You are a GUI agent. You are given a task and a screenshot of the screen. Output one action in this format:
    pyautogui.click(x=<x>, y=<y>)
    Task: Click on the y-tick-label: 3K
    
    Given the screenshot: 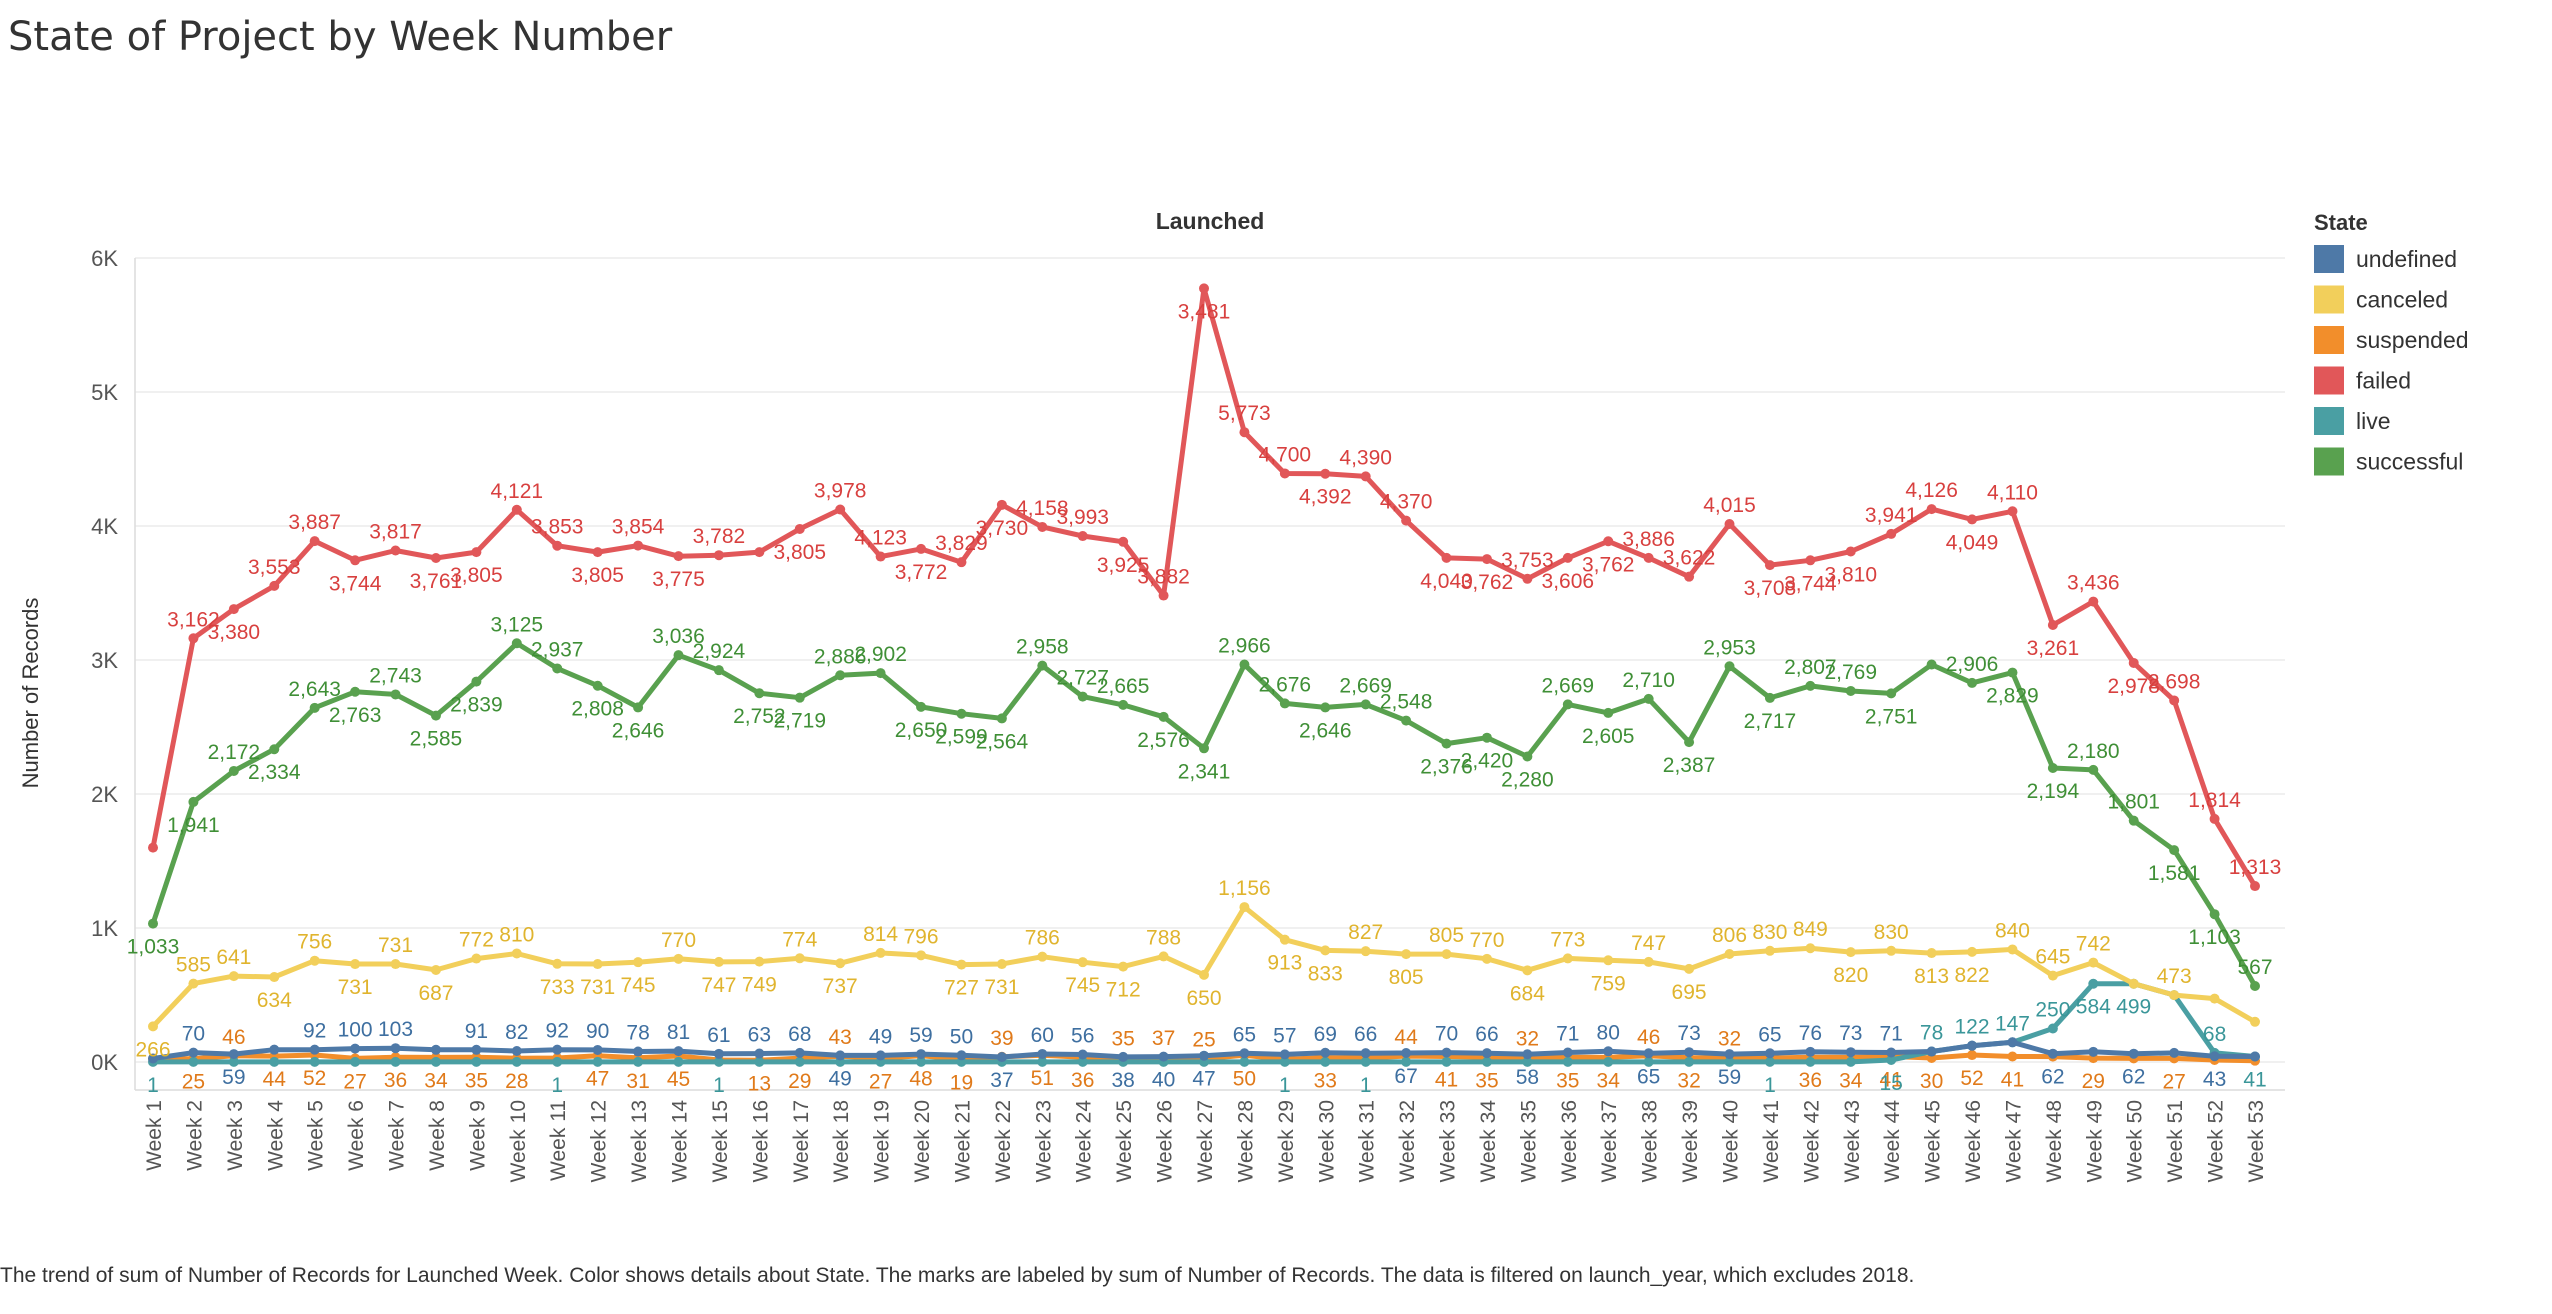 What is the action you would take?
    pyautogui.click(x=104, y=660)
    